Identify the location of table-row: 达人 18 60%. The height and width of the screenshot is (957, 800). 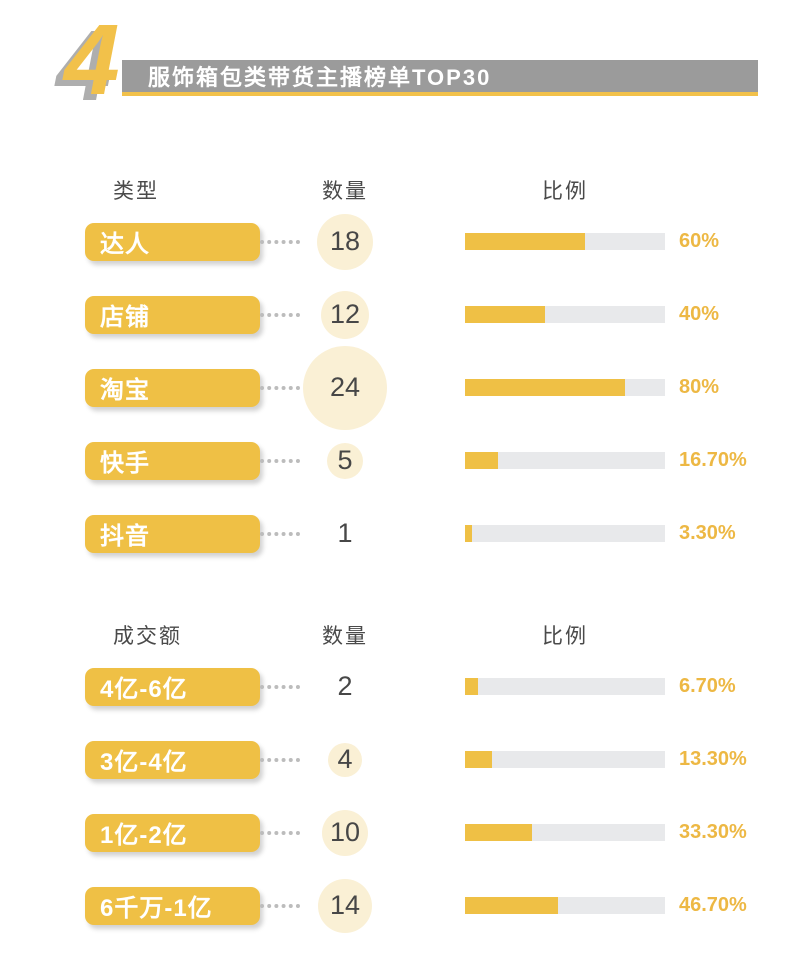
(400, 241).